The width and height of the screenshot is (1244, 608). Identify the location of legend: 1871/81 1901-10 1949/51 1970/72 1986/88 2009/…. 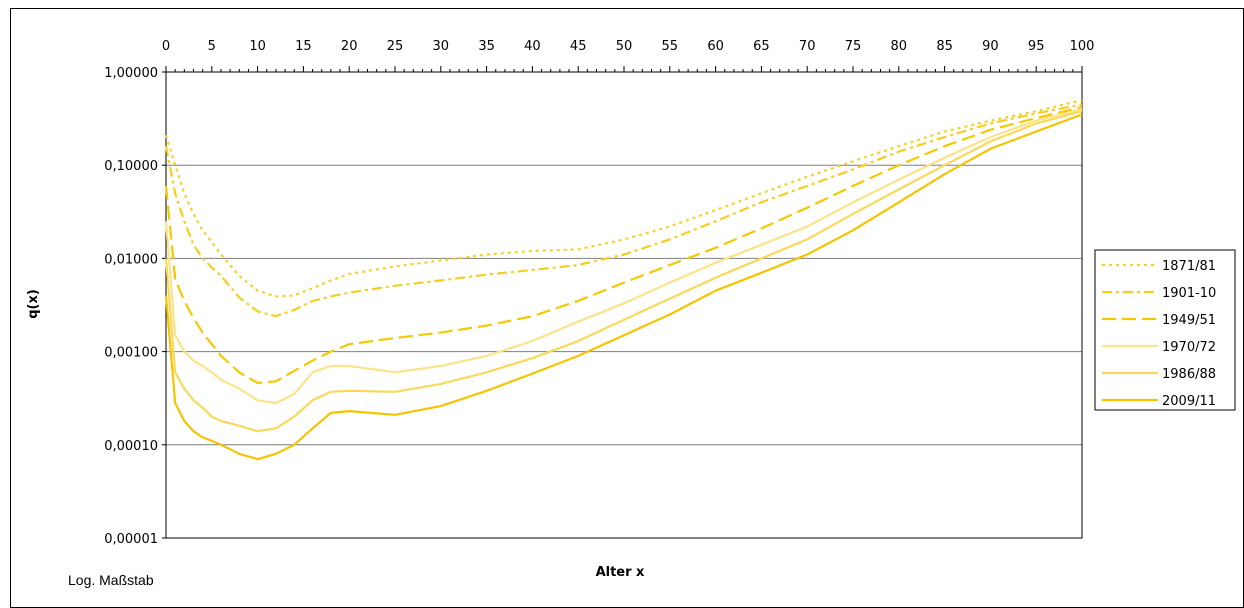
(1165, 330).